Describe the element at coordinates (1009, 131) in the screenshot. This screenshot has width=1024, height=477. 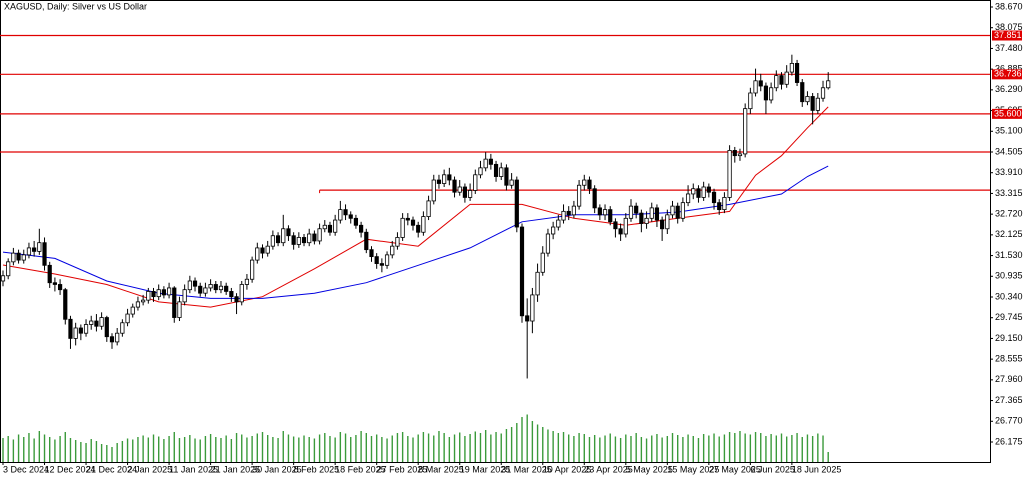
I see `y-tick-label: 35.100` at that location.